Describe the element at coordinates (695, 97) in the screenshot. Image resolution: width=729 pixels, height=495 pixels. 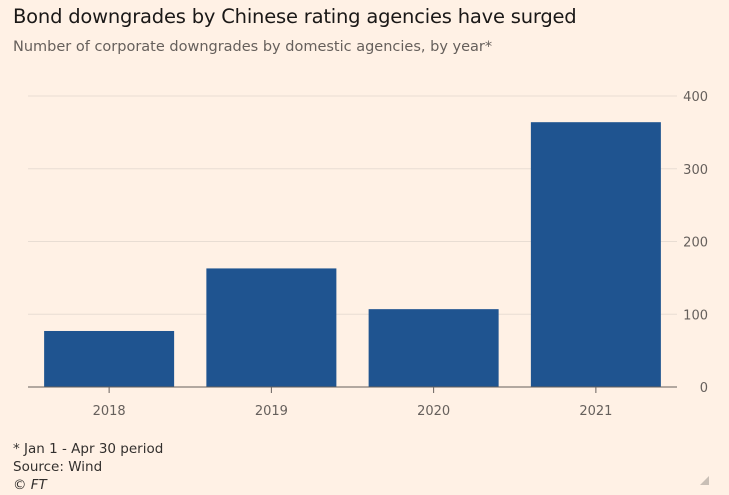
I see `y-tick-label-400: 400` at that location.